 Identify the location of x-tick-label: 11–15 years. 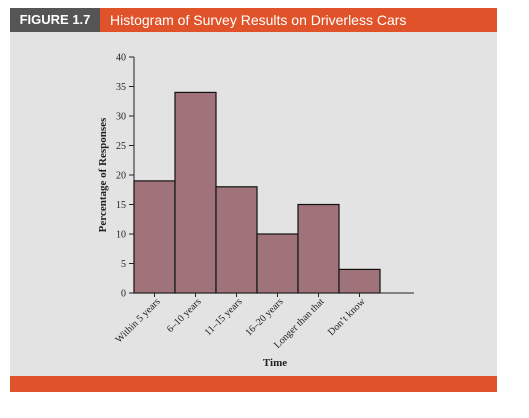
(224, 317).